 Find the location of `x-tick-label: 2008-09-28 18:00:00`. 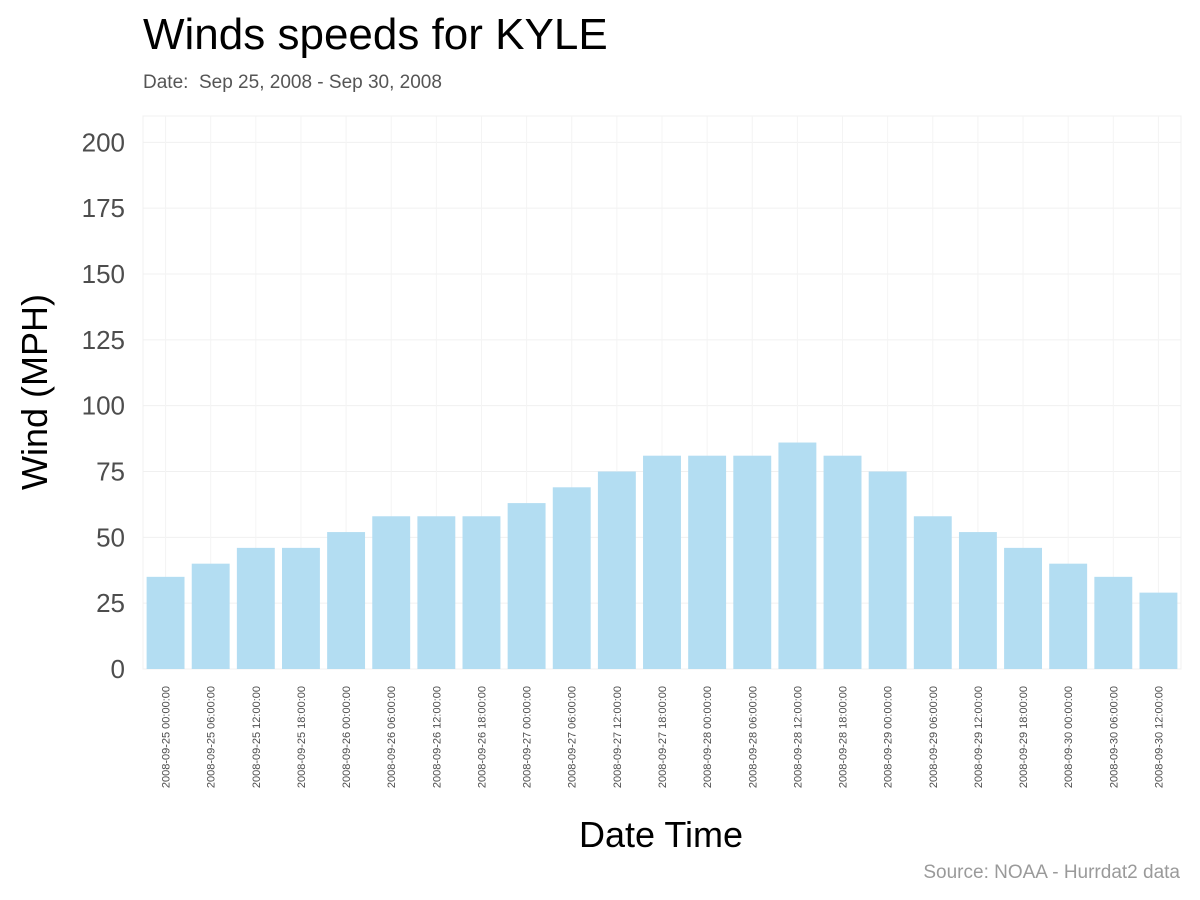

x-tick-label: 2008-09-28 18:00:00 is located at coordinates (844, 737).